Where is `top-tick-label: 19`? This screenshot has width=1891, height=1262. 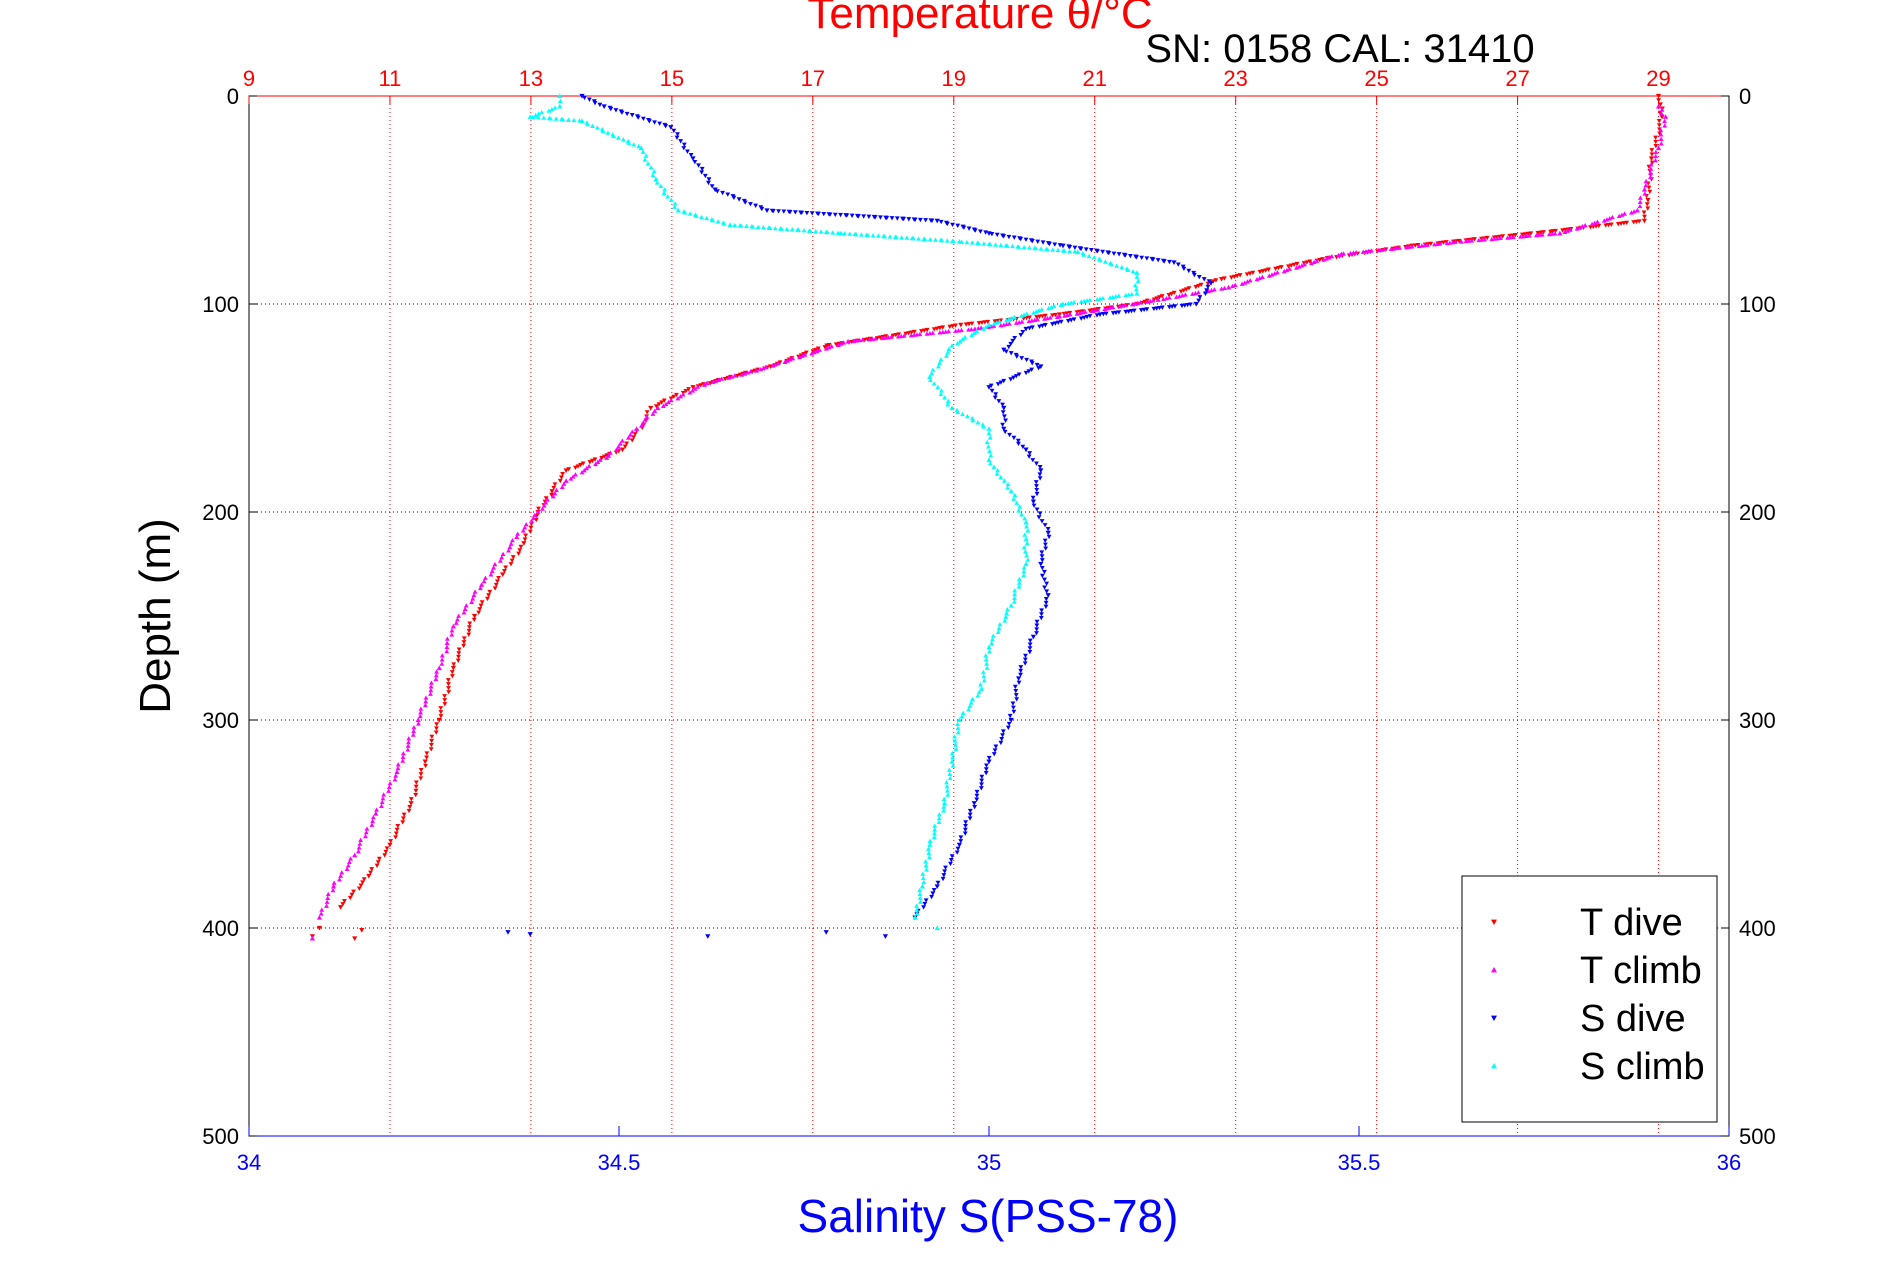
top-tick-label: 19 is located at coordinates (954, 78).